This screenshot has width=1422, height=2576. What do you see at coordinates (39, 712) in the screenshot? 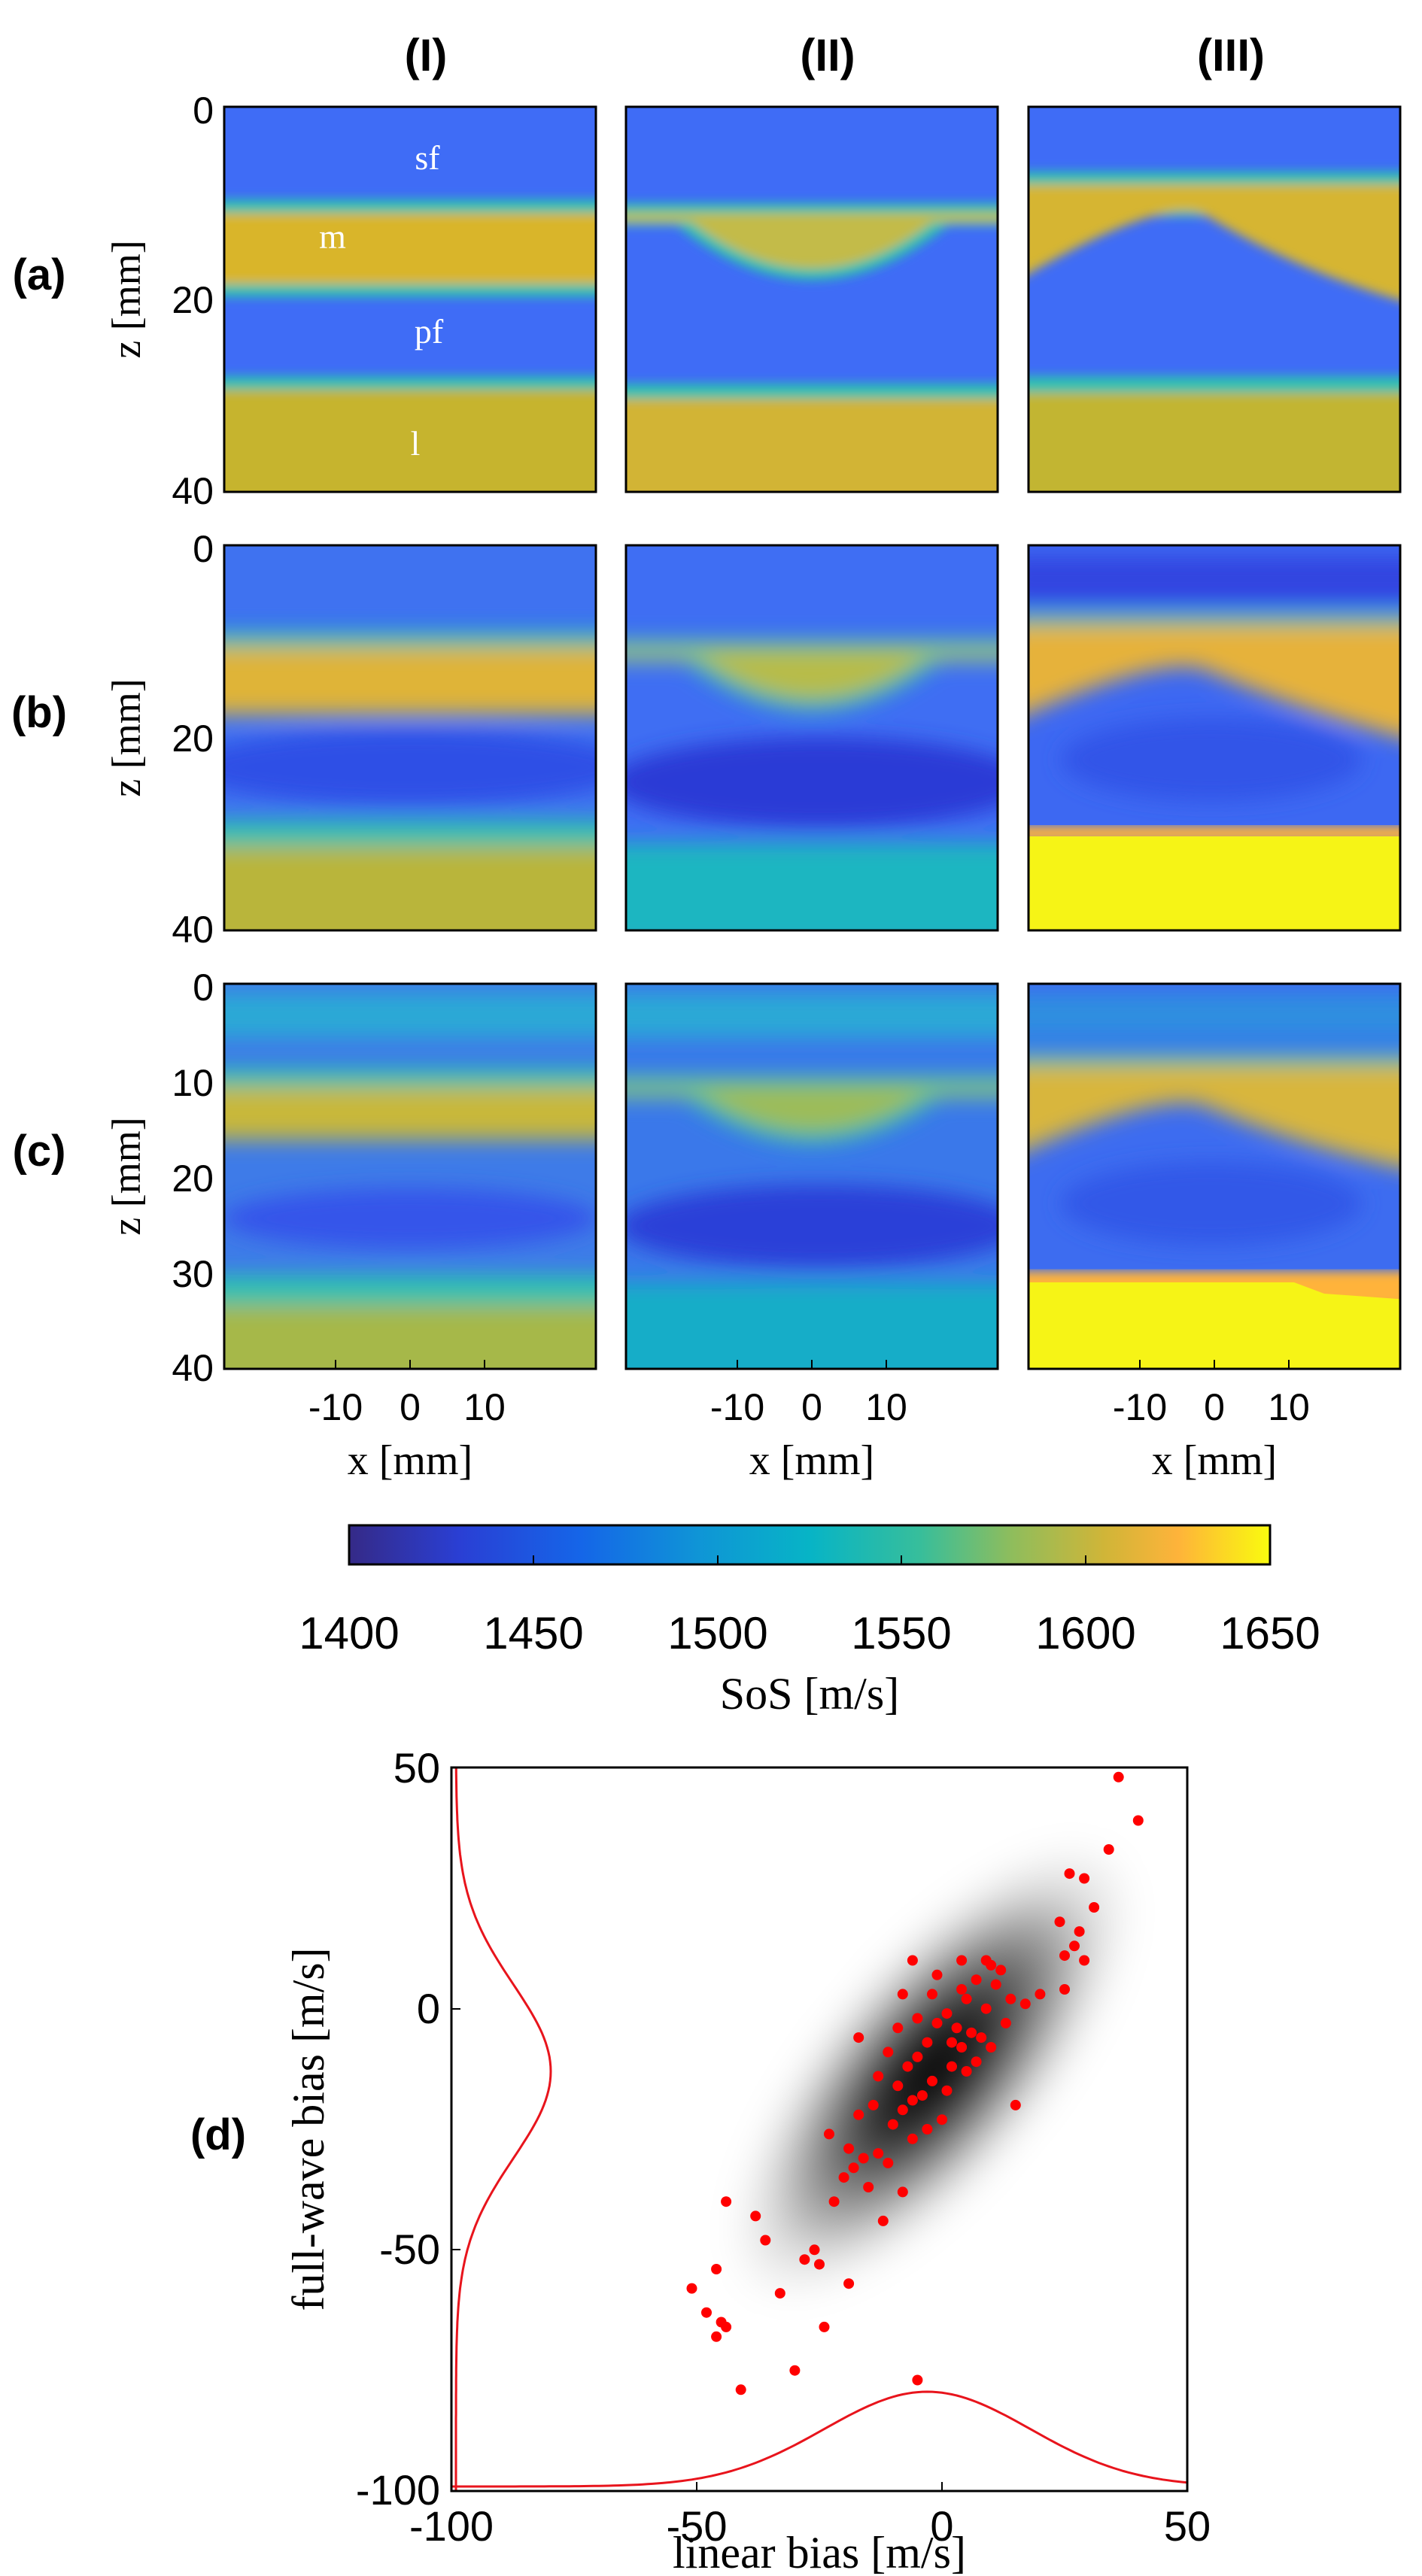
I see `row-label-b: (b)` at bounding box center [39, 712].